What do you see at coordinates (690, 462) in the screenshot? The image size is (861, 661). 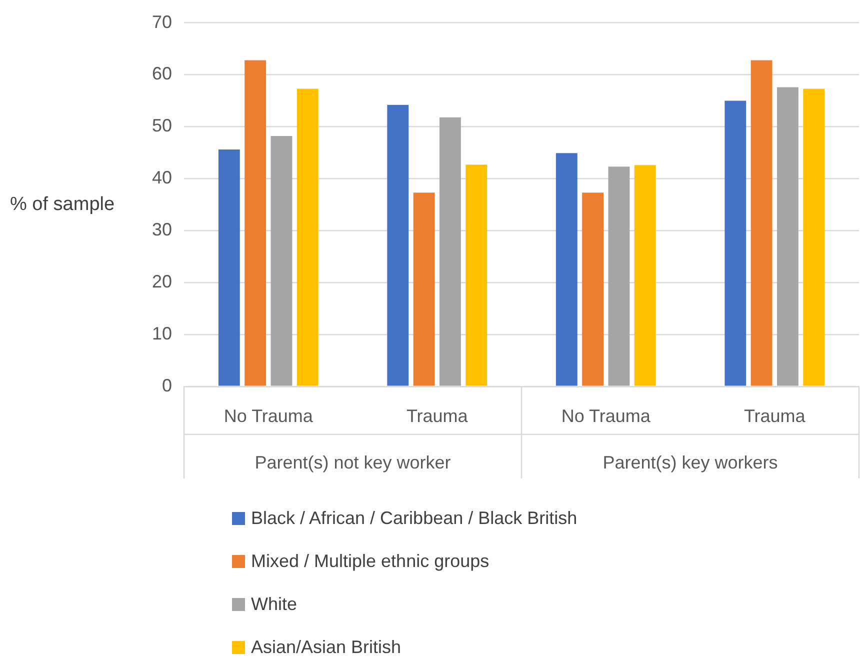 I see `text: Parent(s) key workers` at bounding box center [690, 462].